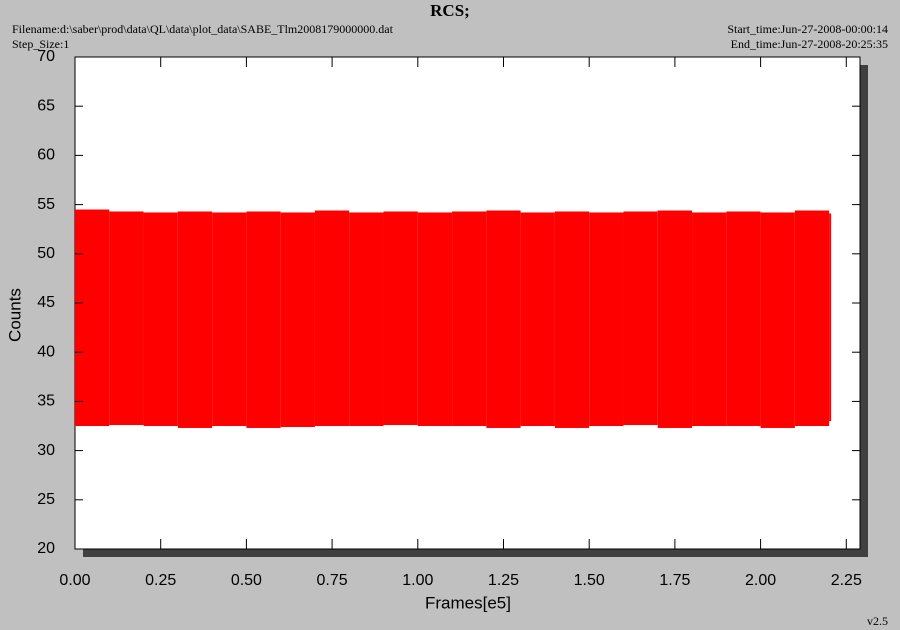 This screenshot has width=900, height=630. Describe the element at coordinates (503, 580) in the screenshot. I see `x-tick-label: 1.25` at that location.